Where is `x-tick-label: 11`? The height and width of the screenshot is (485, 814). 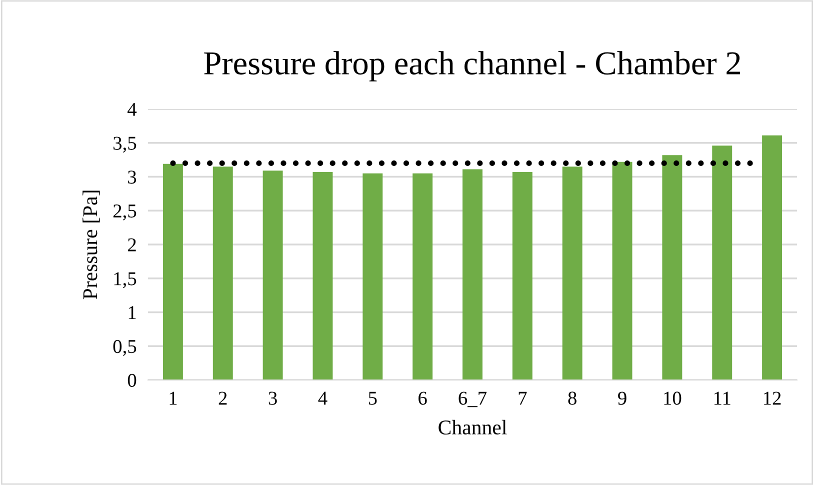 x-tick-label: 11 is located at coordinates (722, 398).